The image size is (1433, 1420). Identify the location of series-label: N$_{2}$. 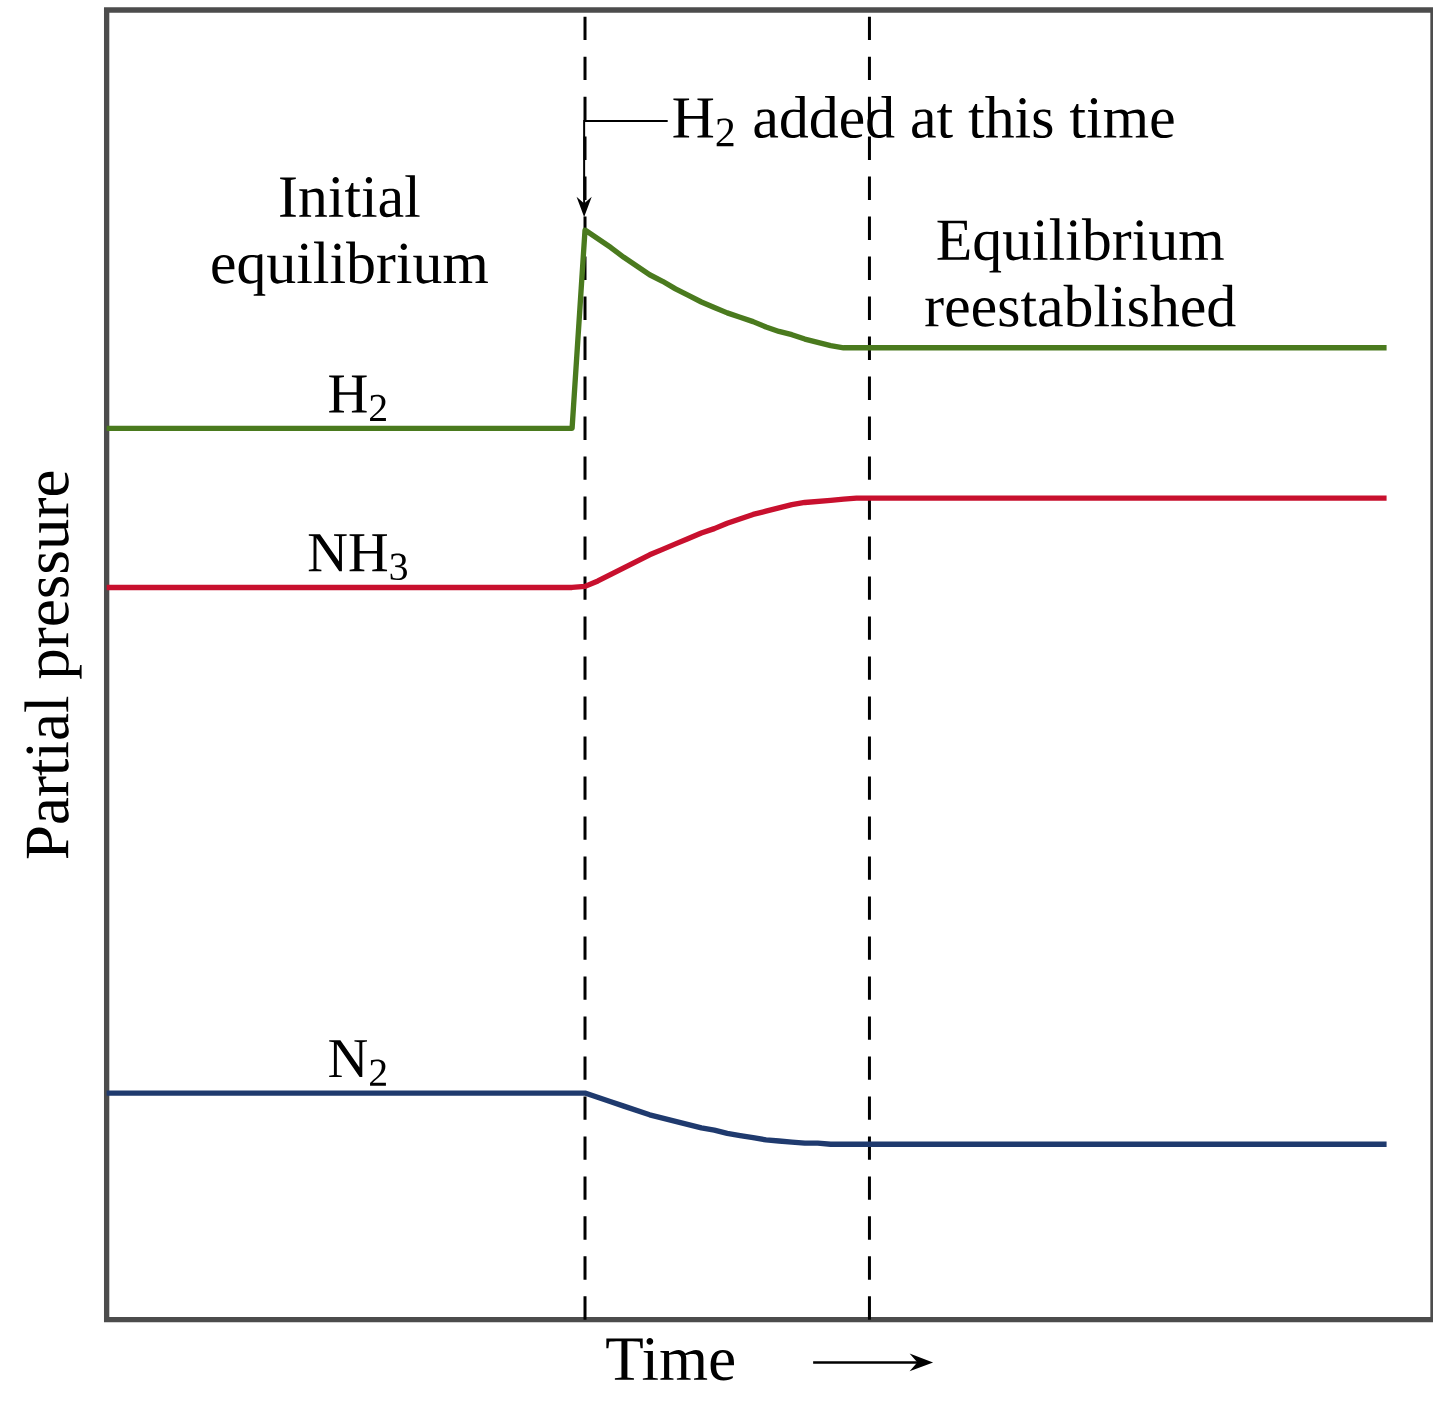
(357, 1063).